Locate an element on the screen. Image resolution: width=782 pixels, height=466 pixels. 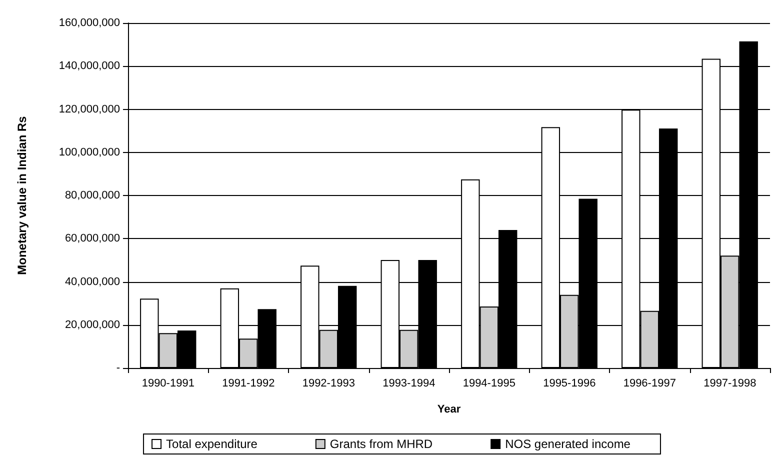
y-tick-label: 100,000,000 is located at coordinates (89, 152).